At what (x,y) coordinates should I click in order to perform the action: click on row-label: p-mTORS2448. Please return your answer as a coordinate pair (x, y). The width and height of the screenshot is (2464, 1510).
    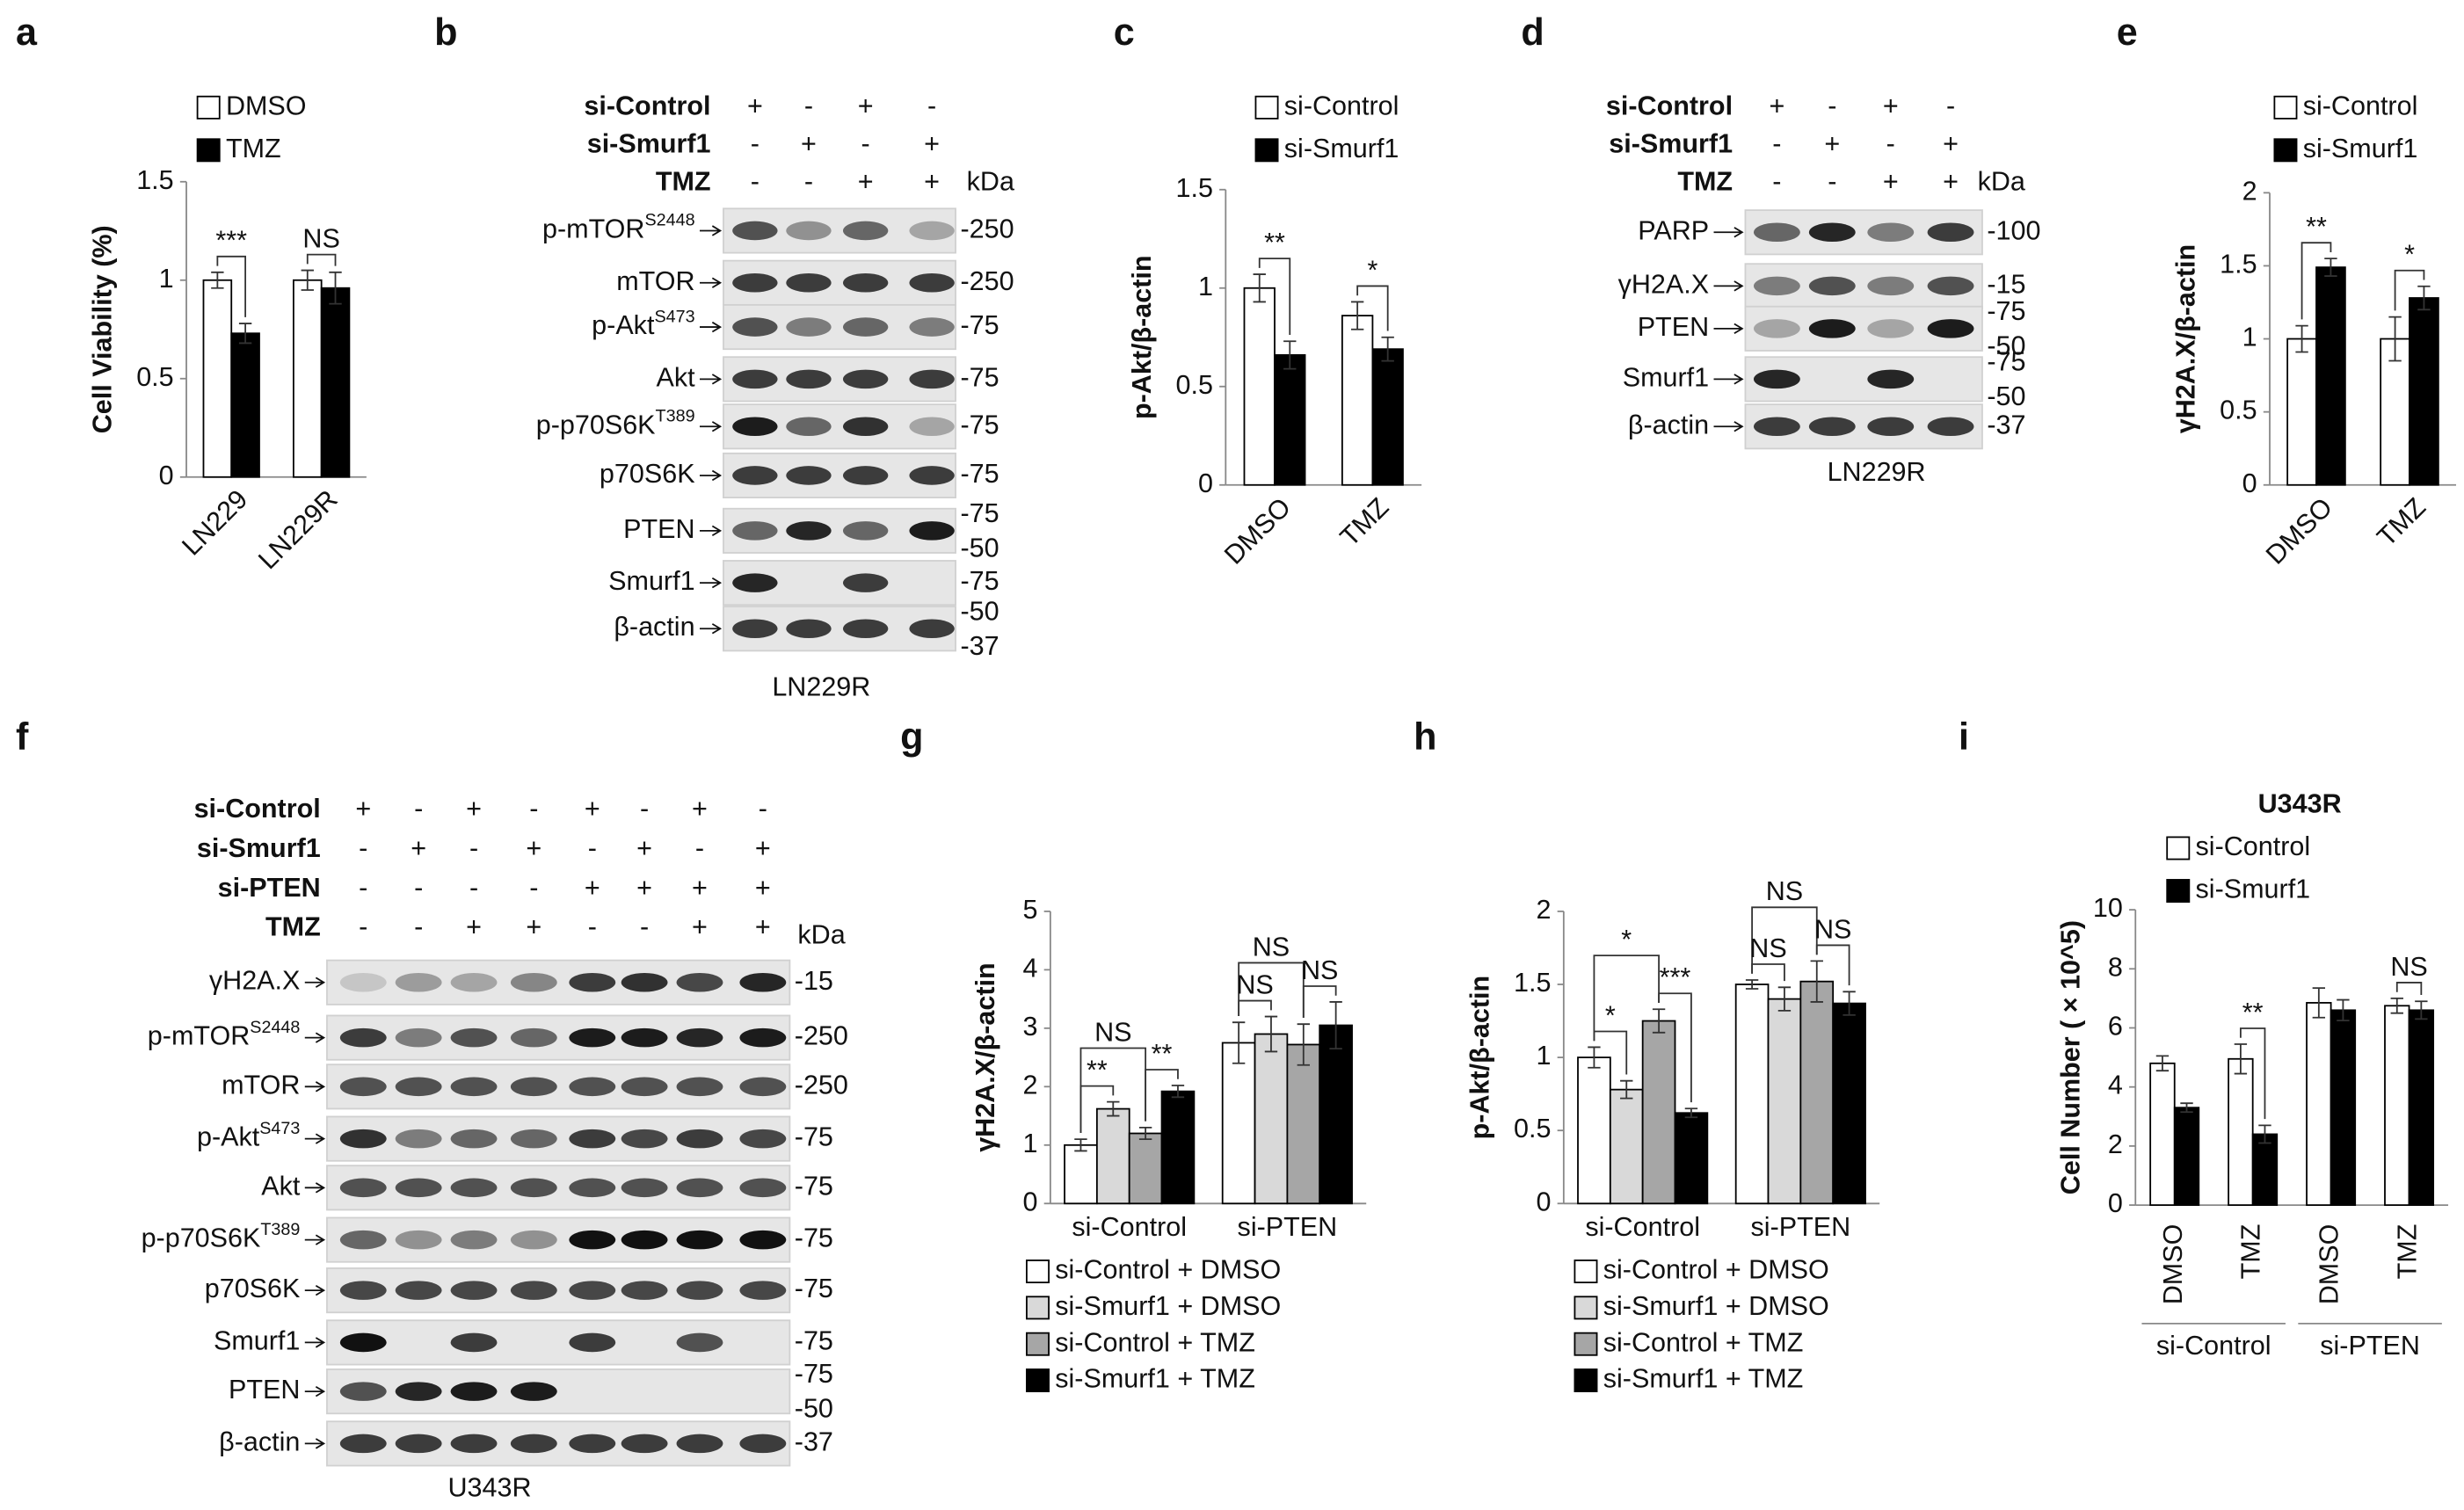
    Looking at the image, I should click on (224, 1034).